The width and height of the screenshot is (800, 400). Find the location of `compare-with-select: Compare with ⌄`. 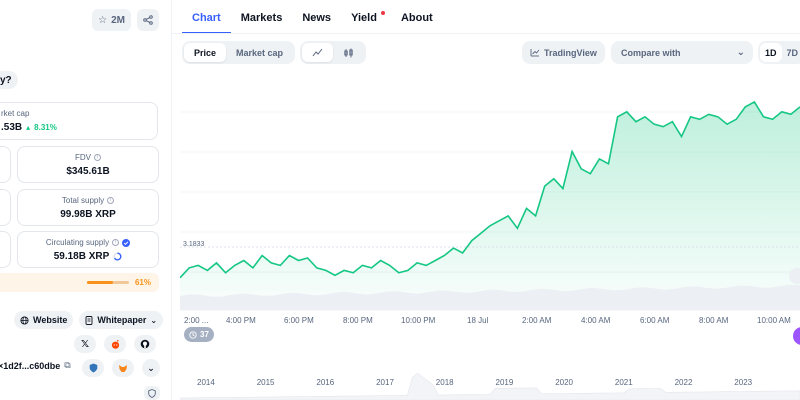

compare-with-select: Compare with ⌄ is located at coordinates (682, 52).